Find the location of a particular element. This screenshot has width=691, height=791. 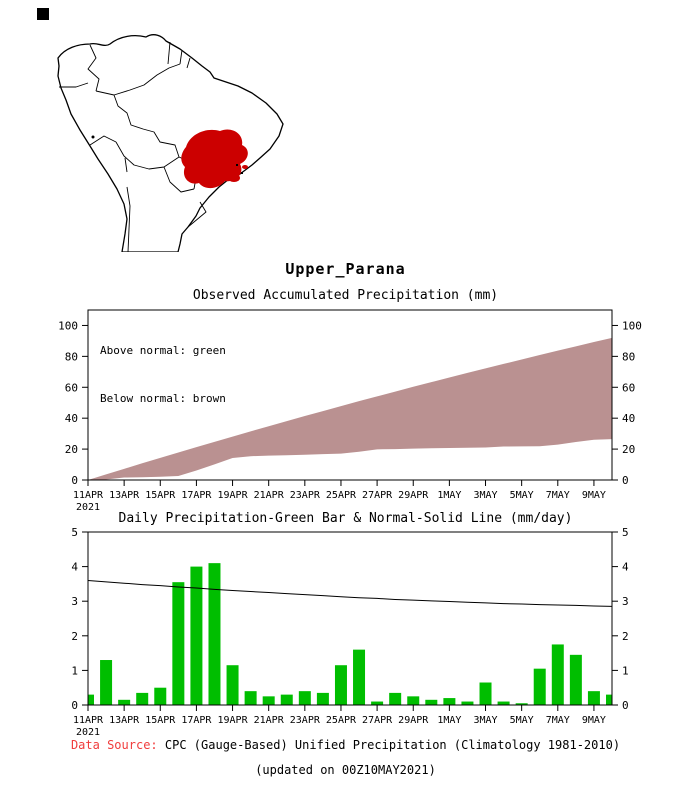

map-corner-mark is located at coordinates (43, 14).